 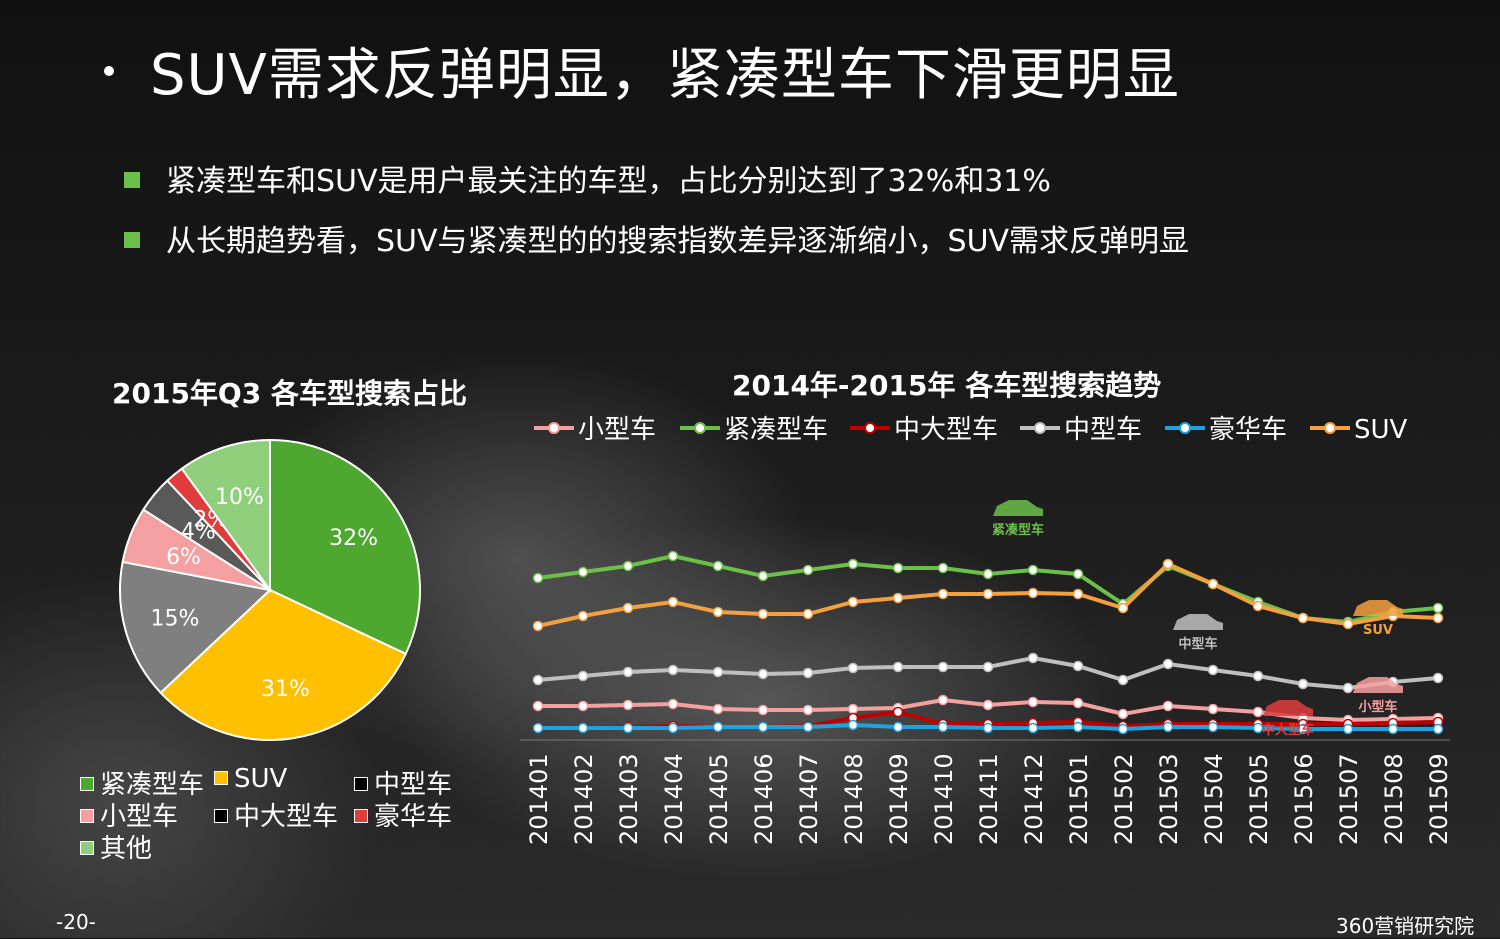 What do you see at coordinates (353, 538) in the screenshot?
I see `pie-label-0: 32%` at bounding box center [353, 538].